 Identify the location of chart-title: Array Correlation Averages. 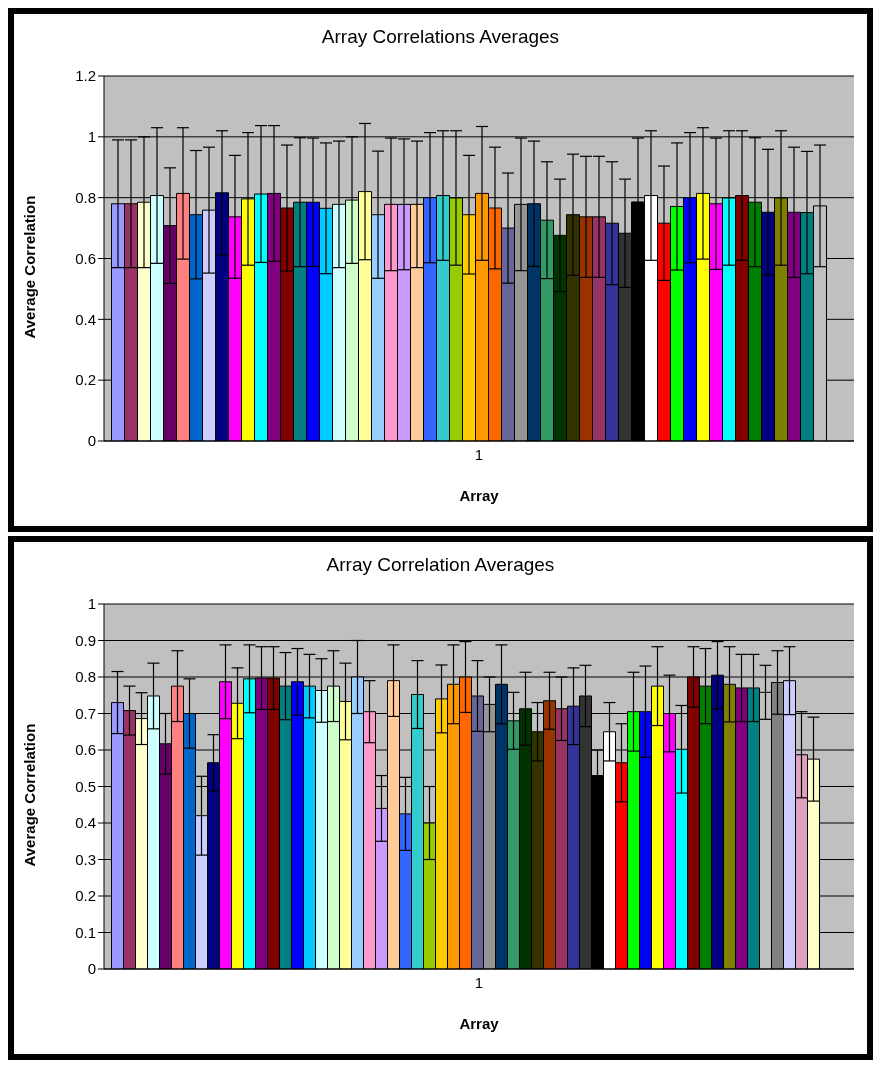
(440, 565).